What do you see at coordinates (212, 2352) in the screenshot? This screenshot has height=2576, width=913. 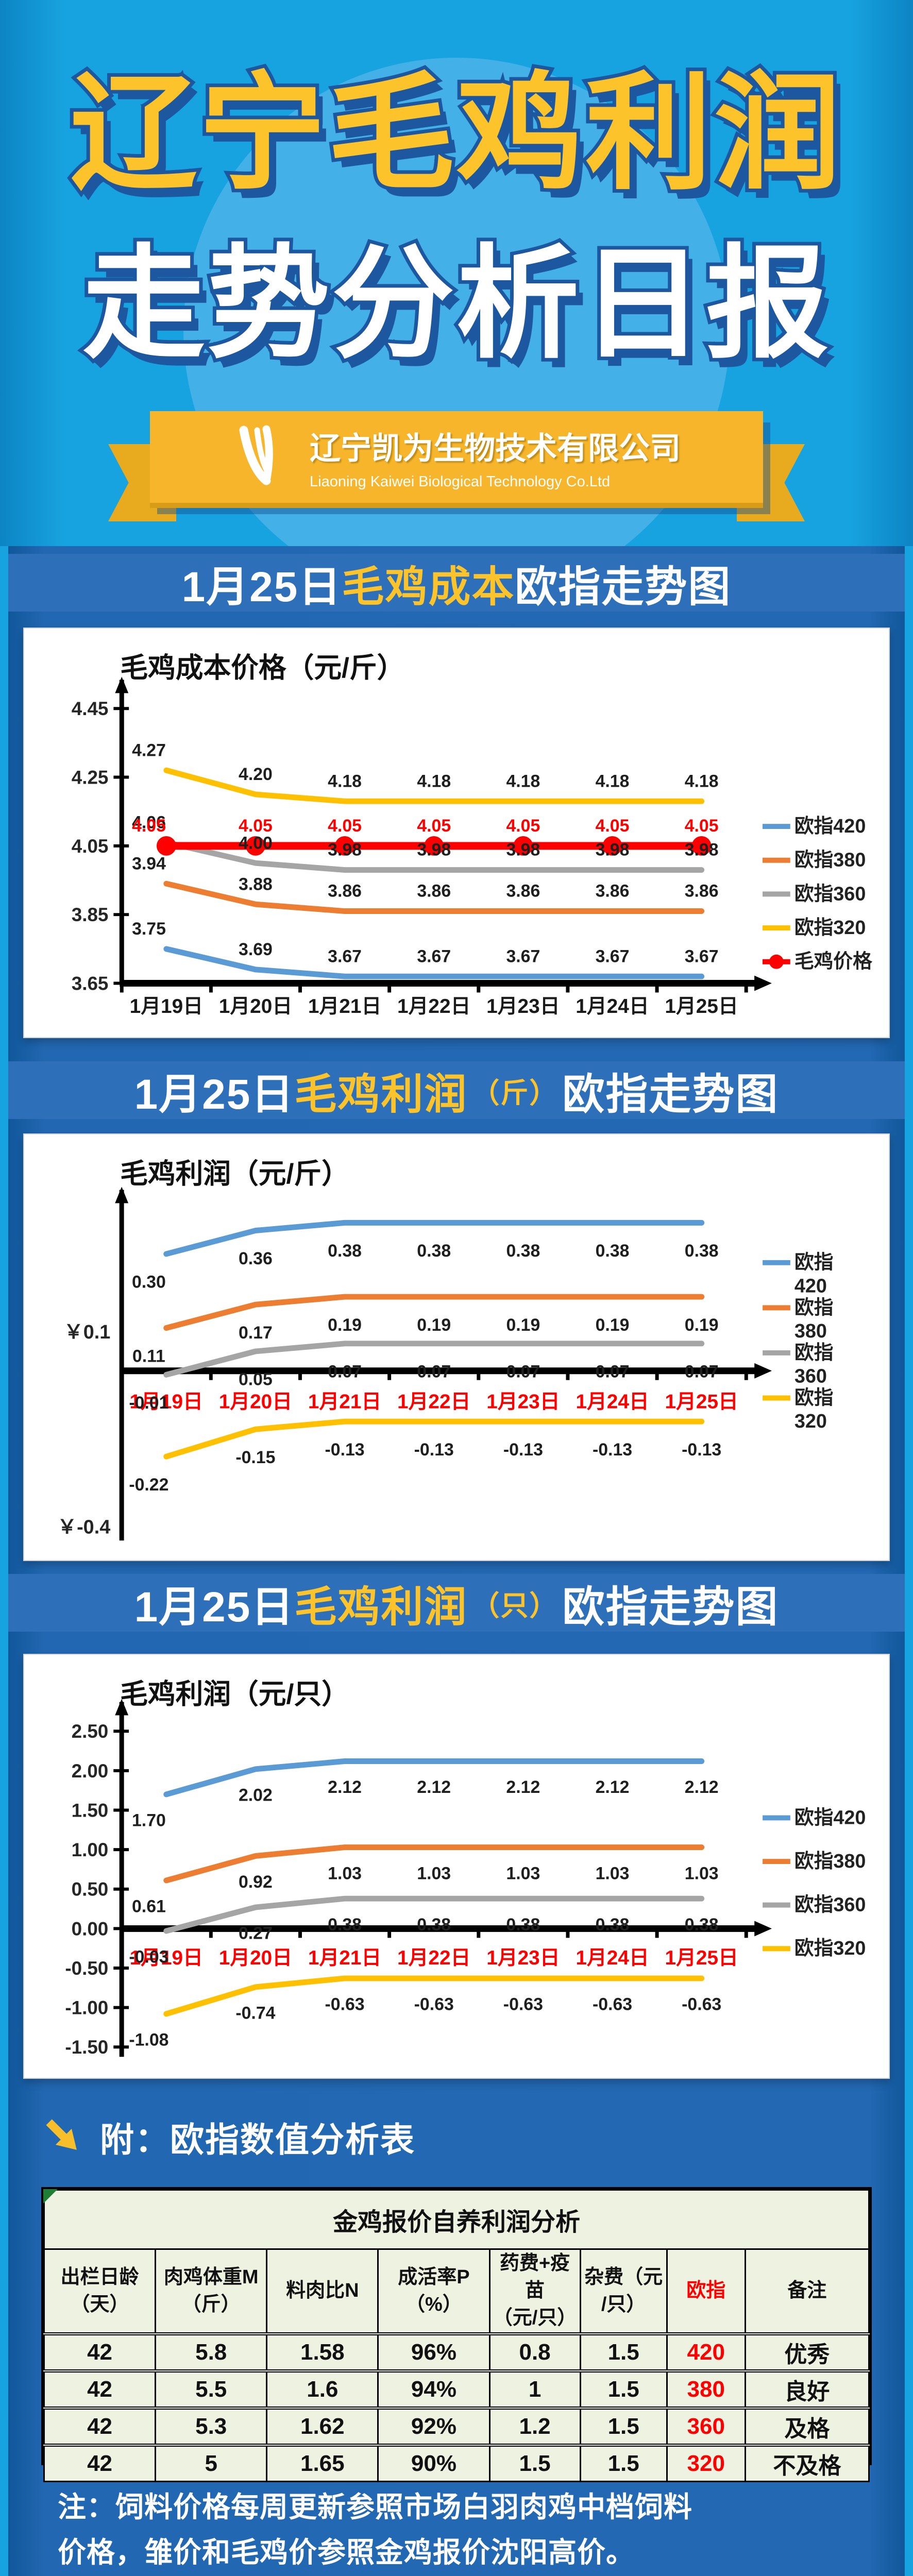 I see `table-cell: 5.8` at bounding box center [212, 2352].